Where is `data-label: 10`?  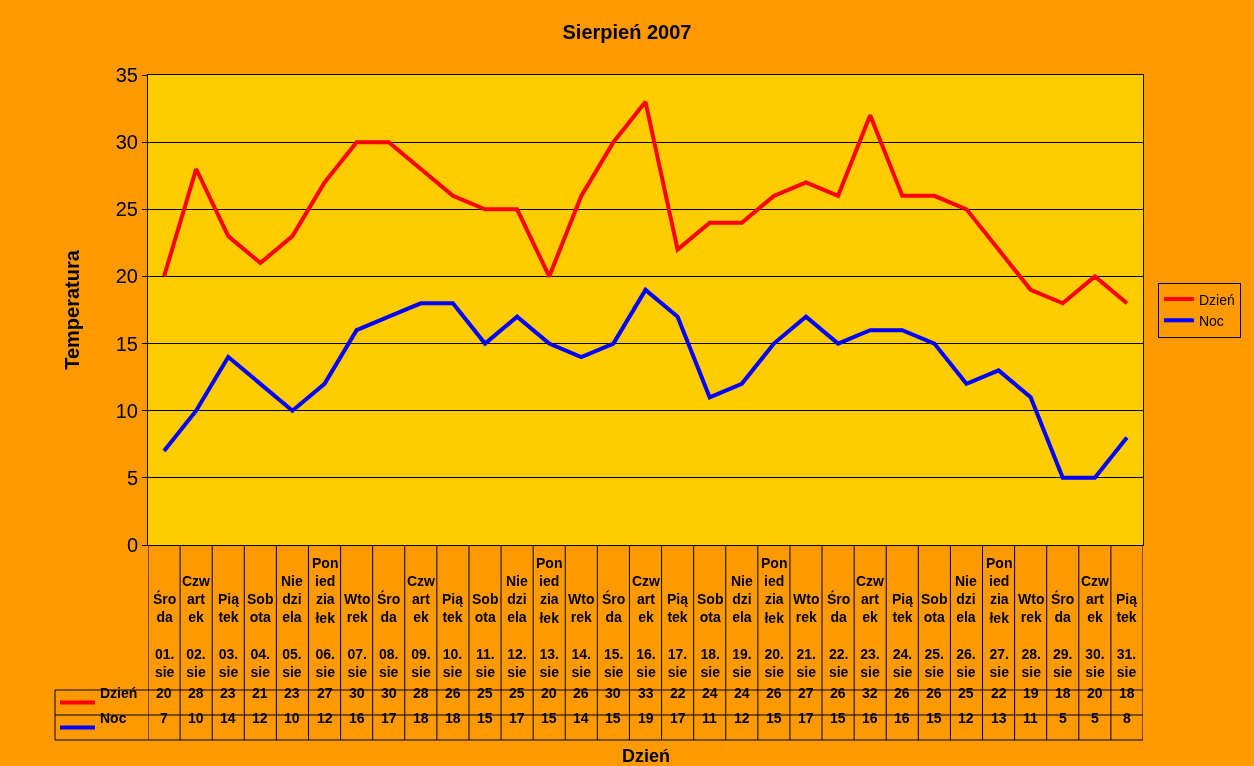 data-label: 10 is located at coordinates (196, 718).